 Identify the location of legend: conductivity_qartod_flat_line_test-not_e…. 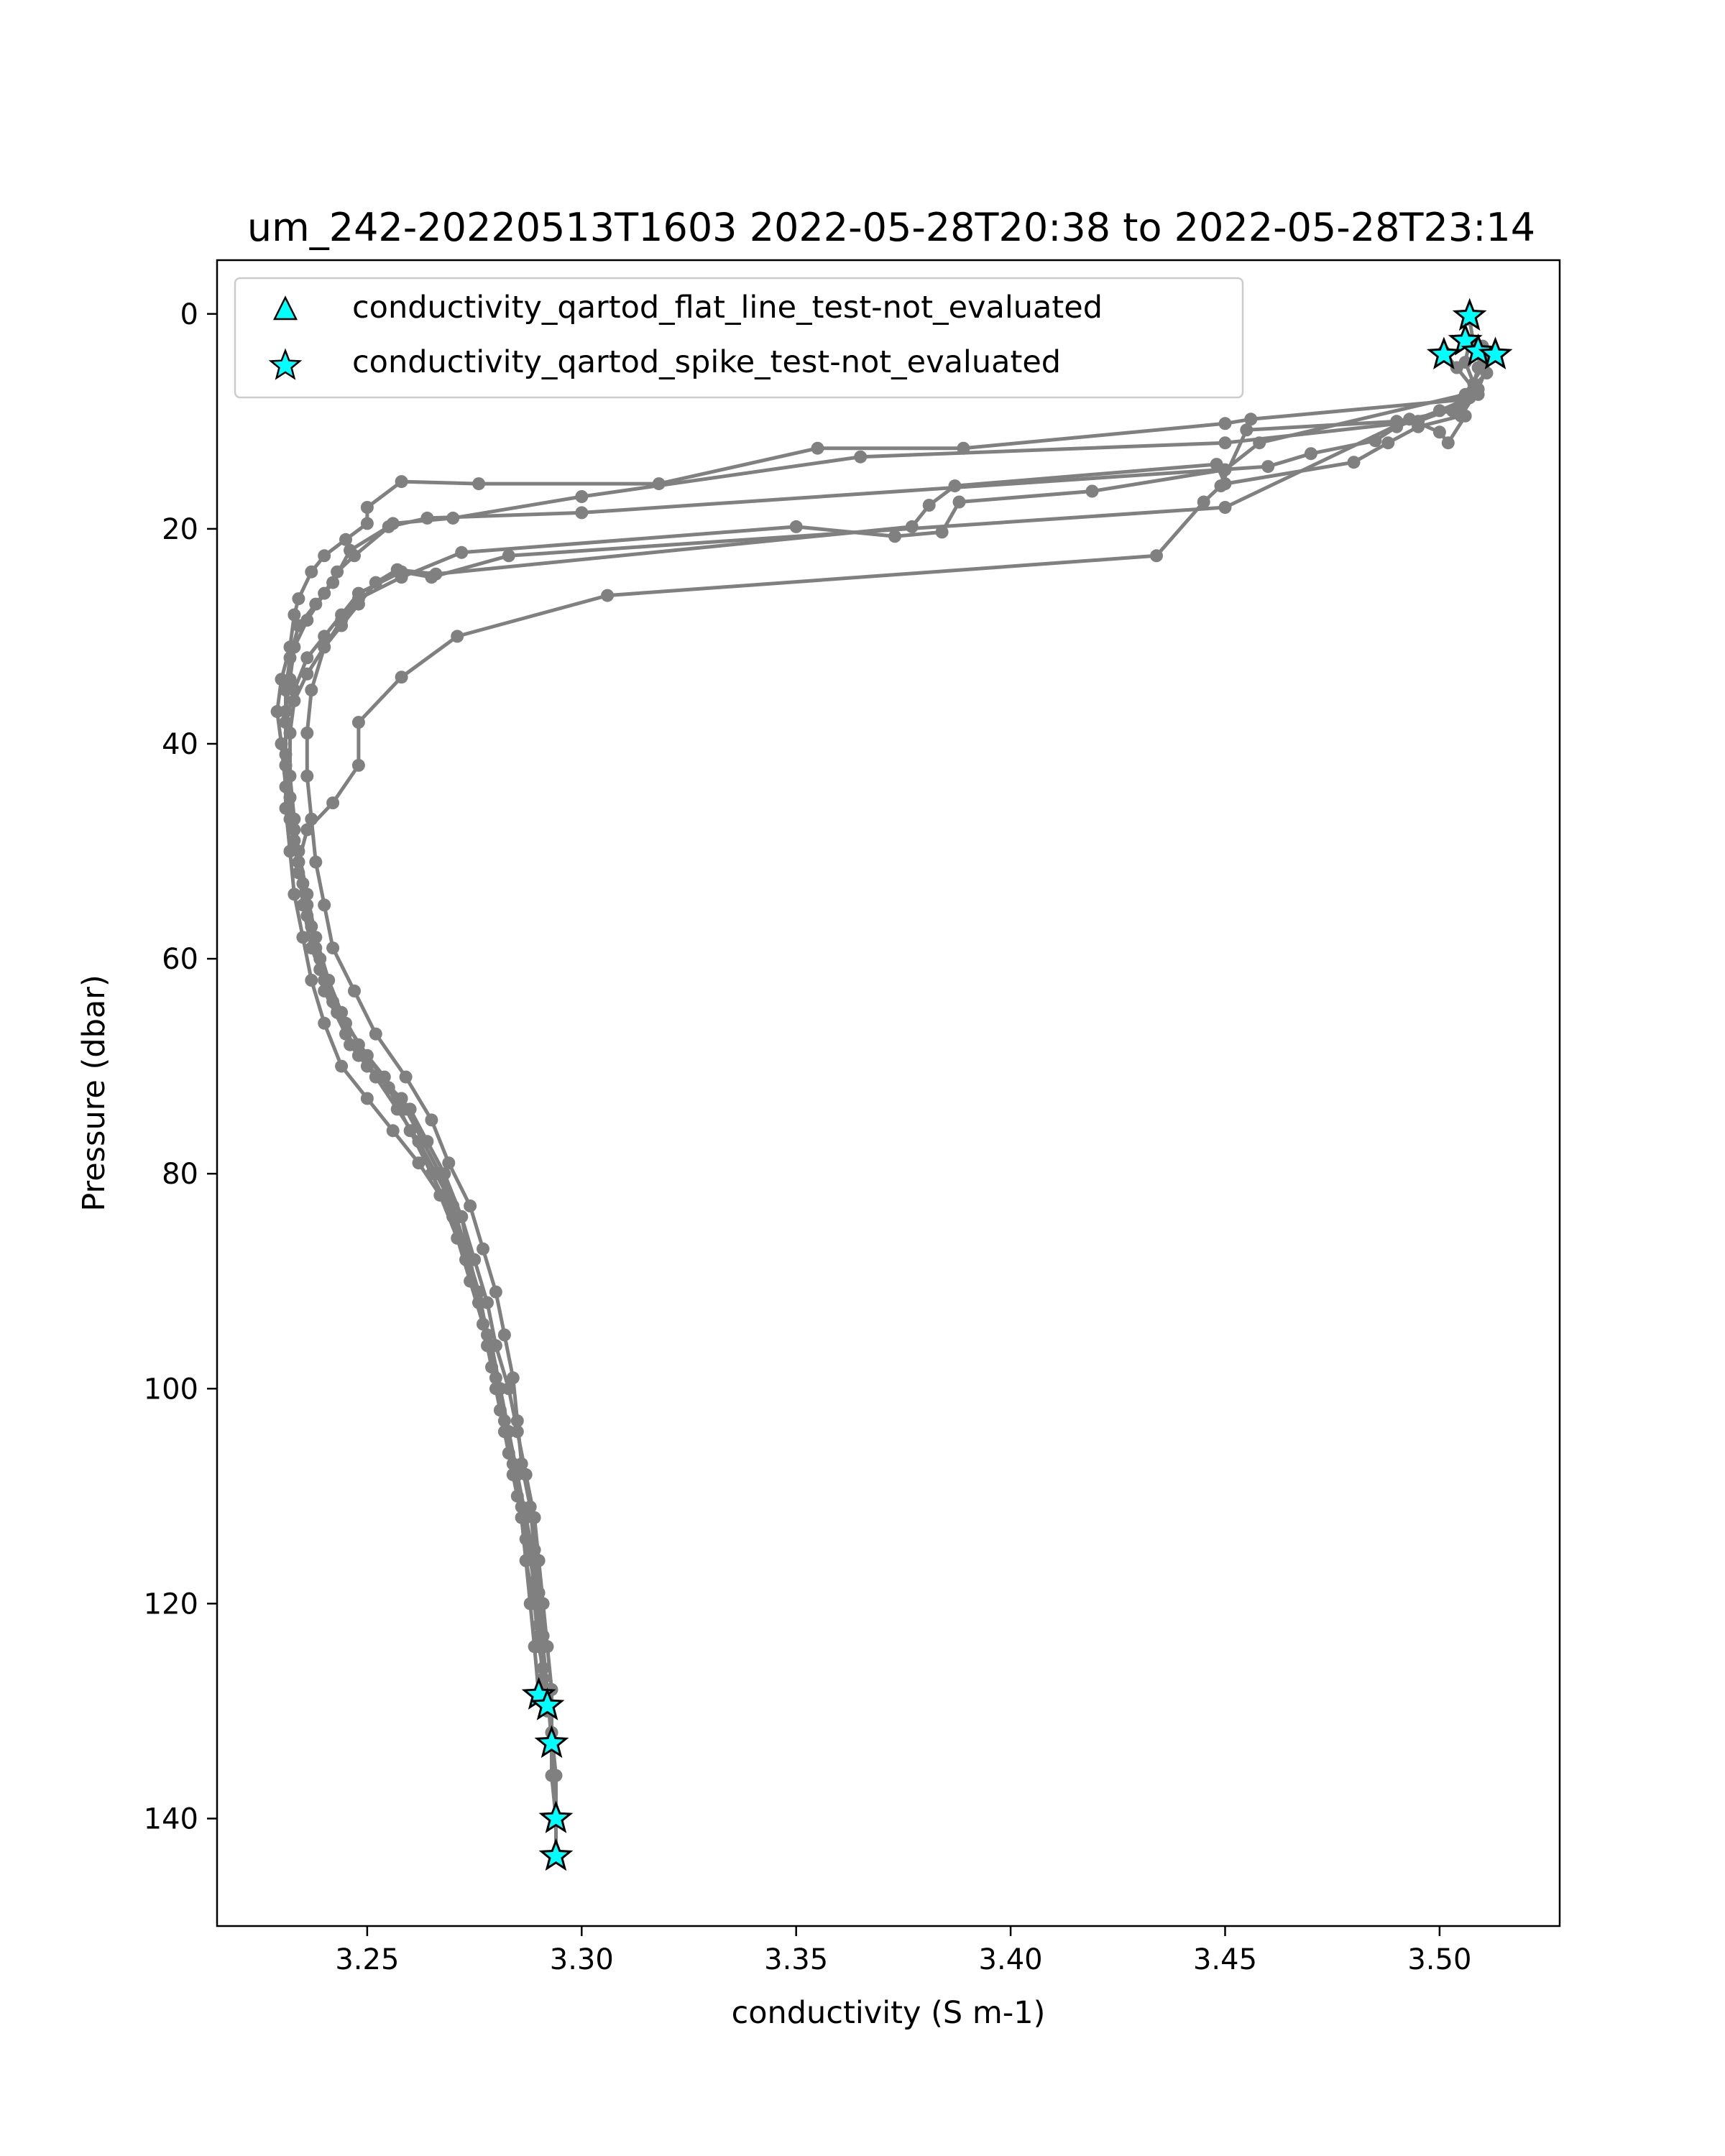
(739, 338).